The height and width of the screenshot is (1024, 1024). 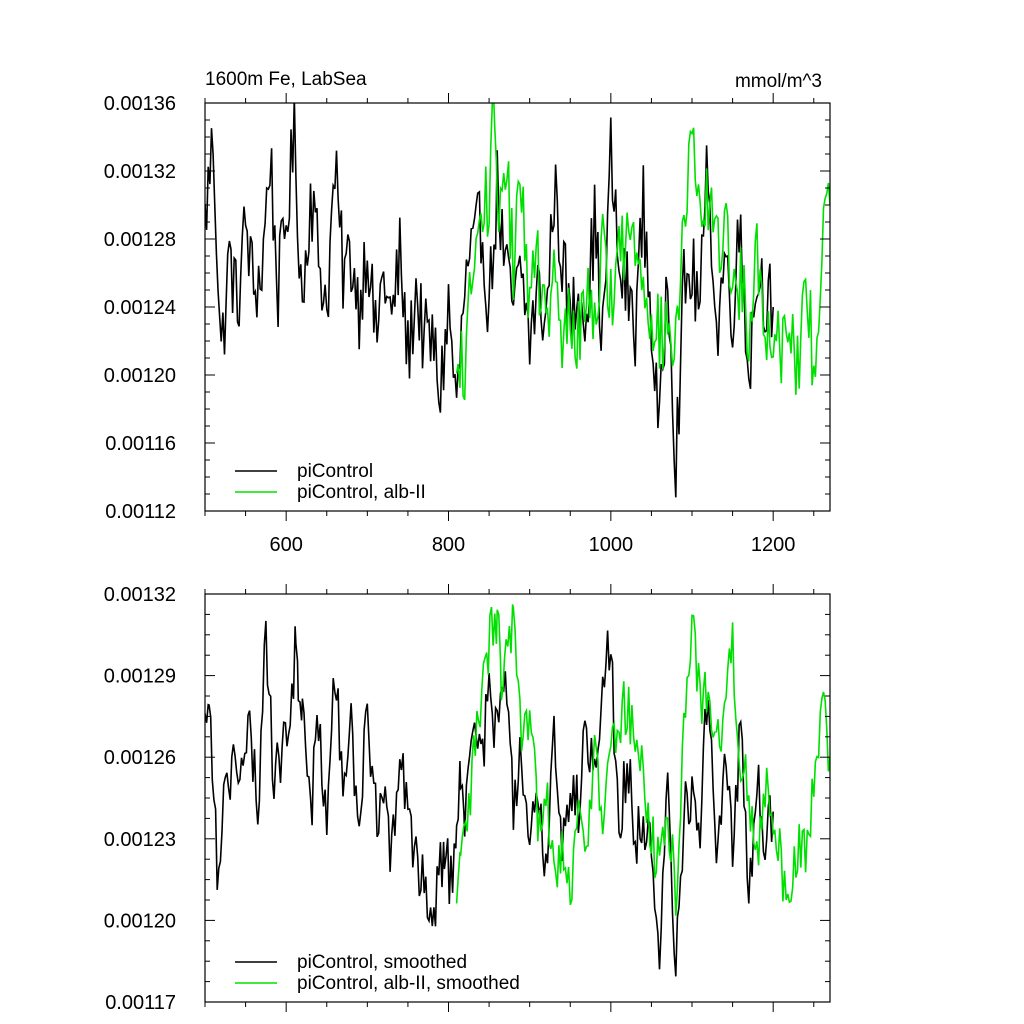 What do you see at coordinates (140, 104) in the screenshot?
I see `y-tick-label: 0.00136` at bounding box center [140, 104].